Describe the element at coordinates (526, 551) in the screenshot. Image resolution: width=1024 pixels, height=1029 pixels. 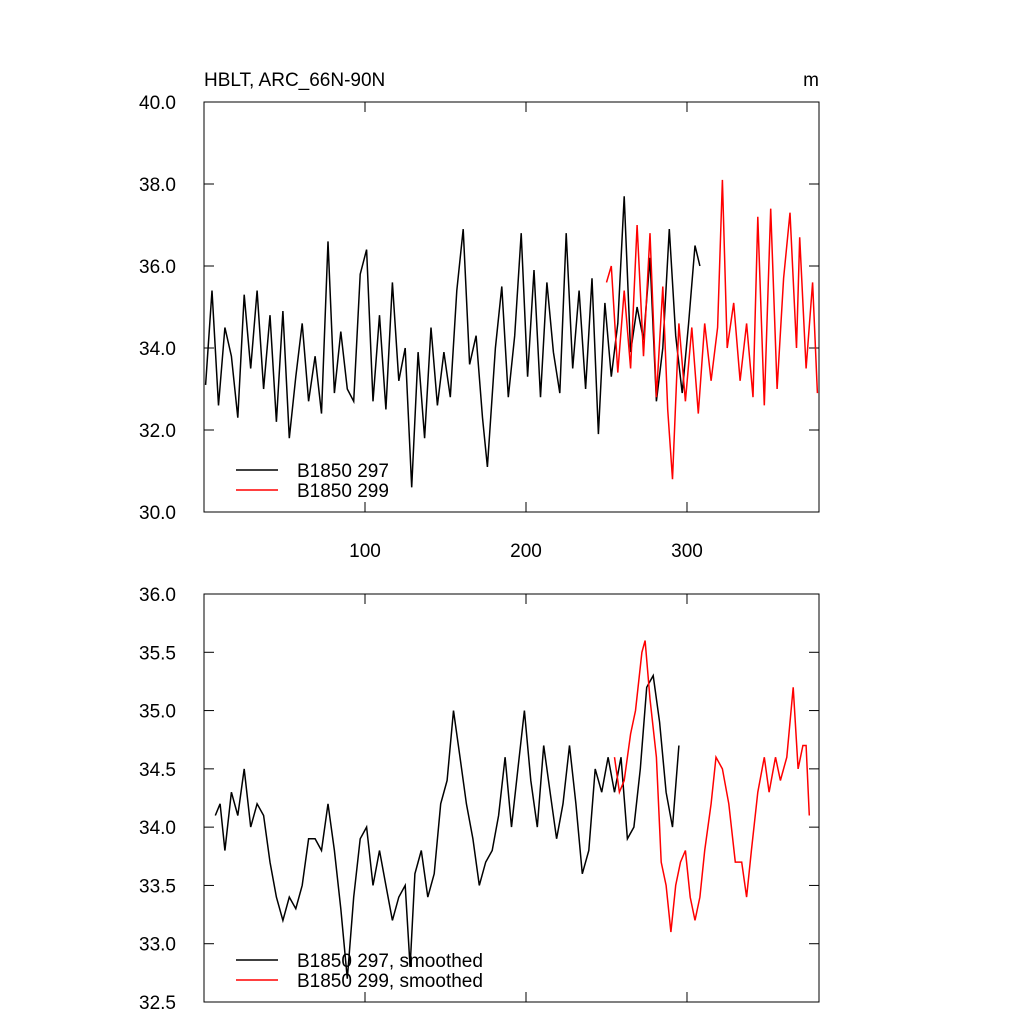
I see `x-tick-label: 200` at that location.